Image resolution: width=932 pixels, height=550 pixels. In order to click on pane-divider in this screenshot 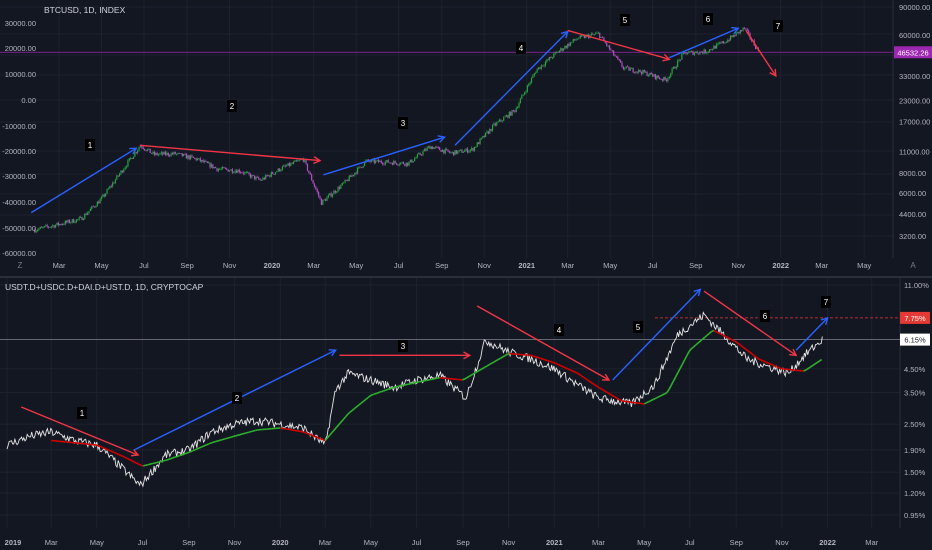, I will do `click(466, 277)`.